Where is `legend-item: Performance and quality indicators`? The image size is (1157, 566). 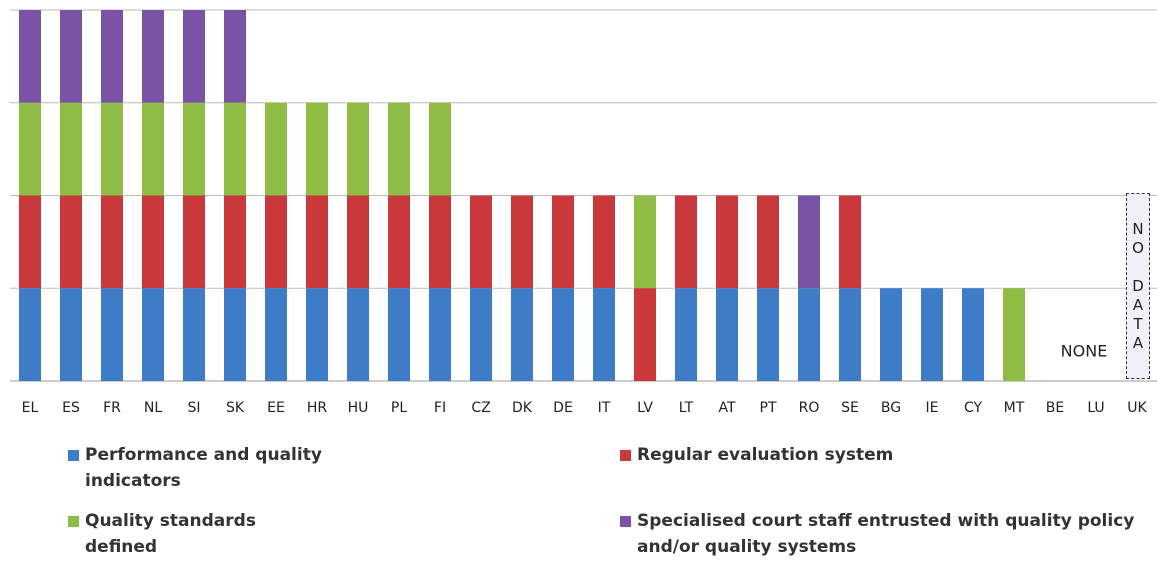 legend-item: Performance and quality indicators is located at coordinates (226, 468).